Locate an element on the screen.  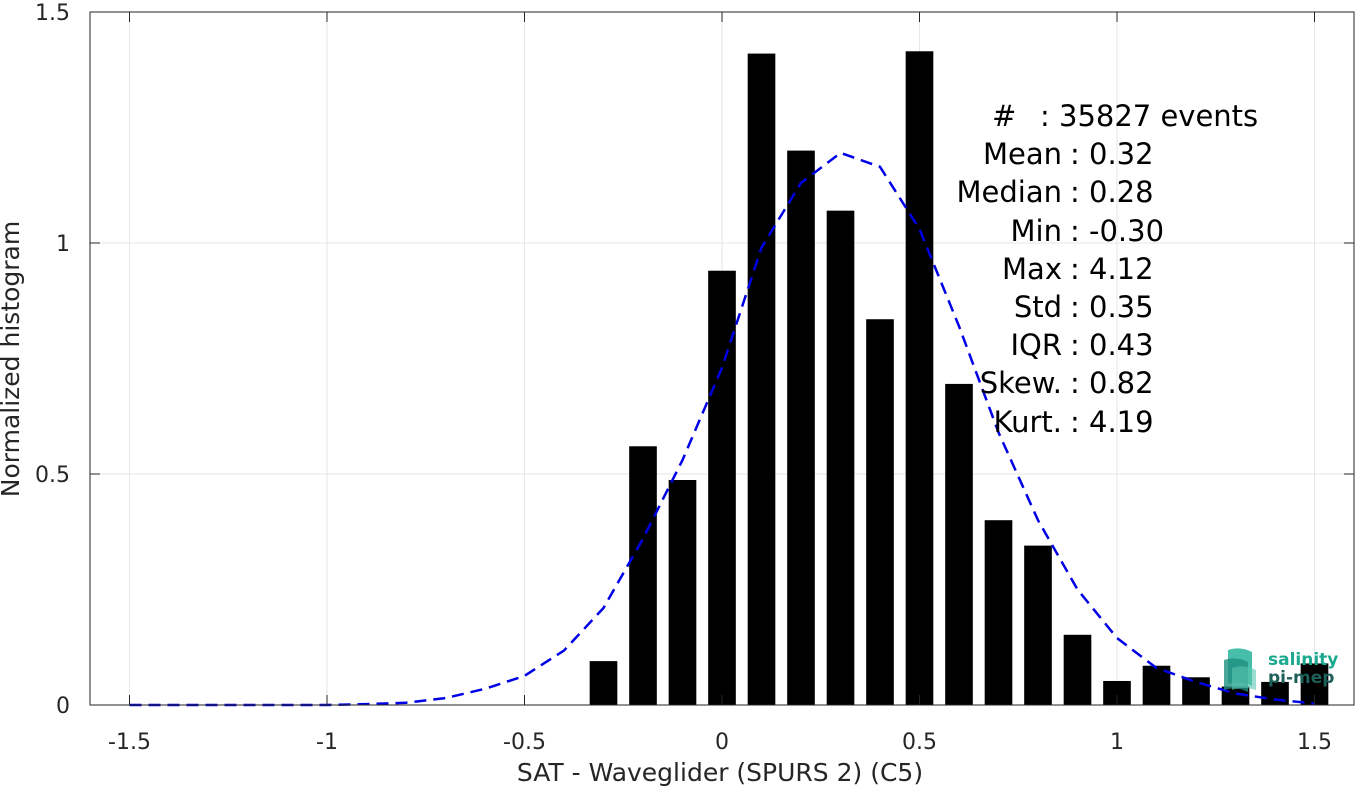
stat-value: : 35827 events is located at coordinates (1149, 116).